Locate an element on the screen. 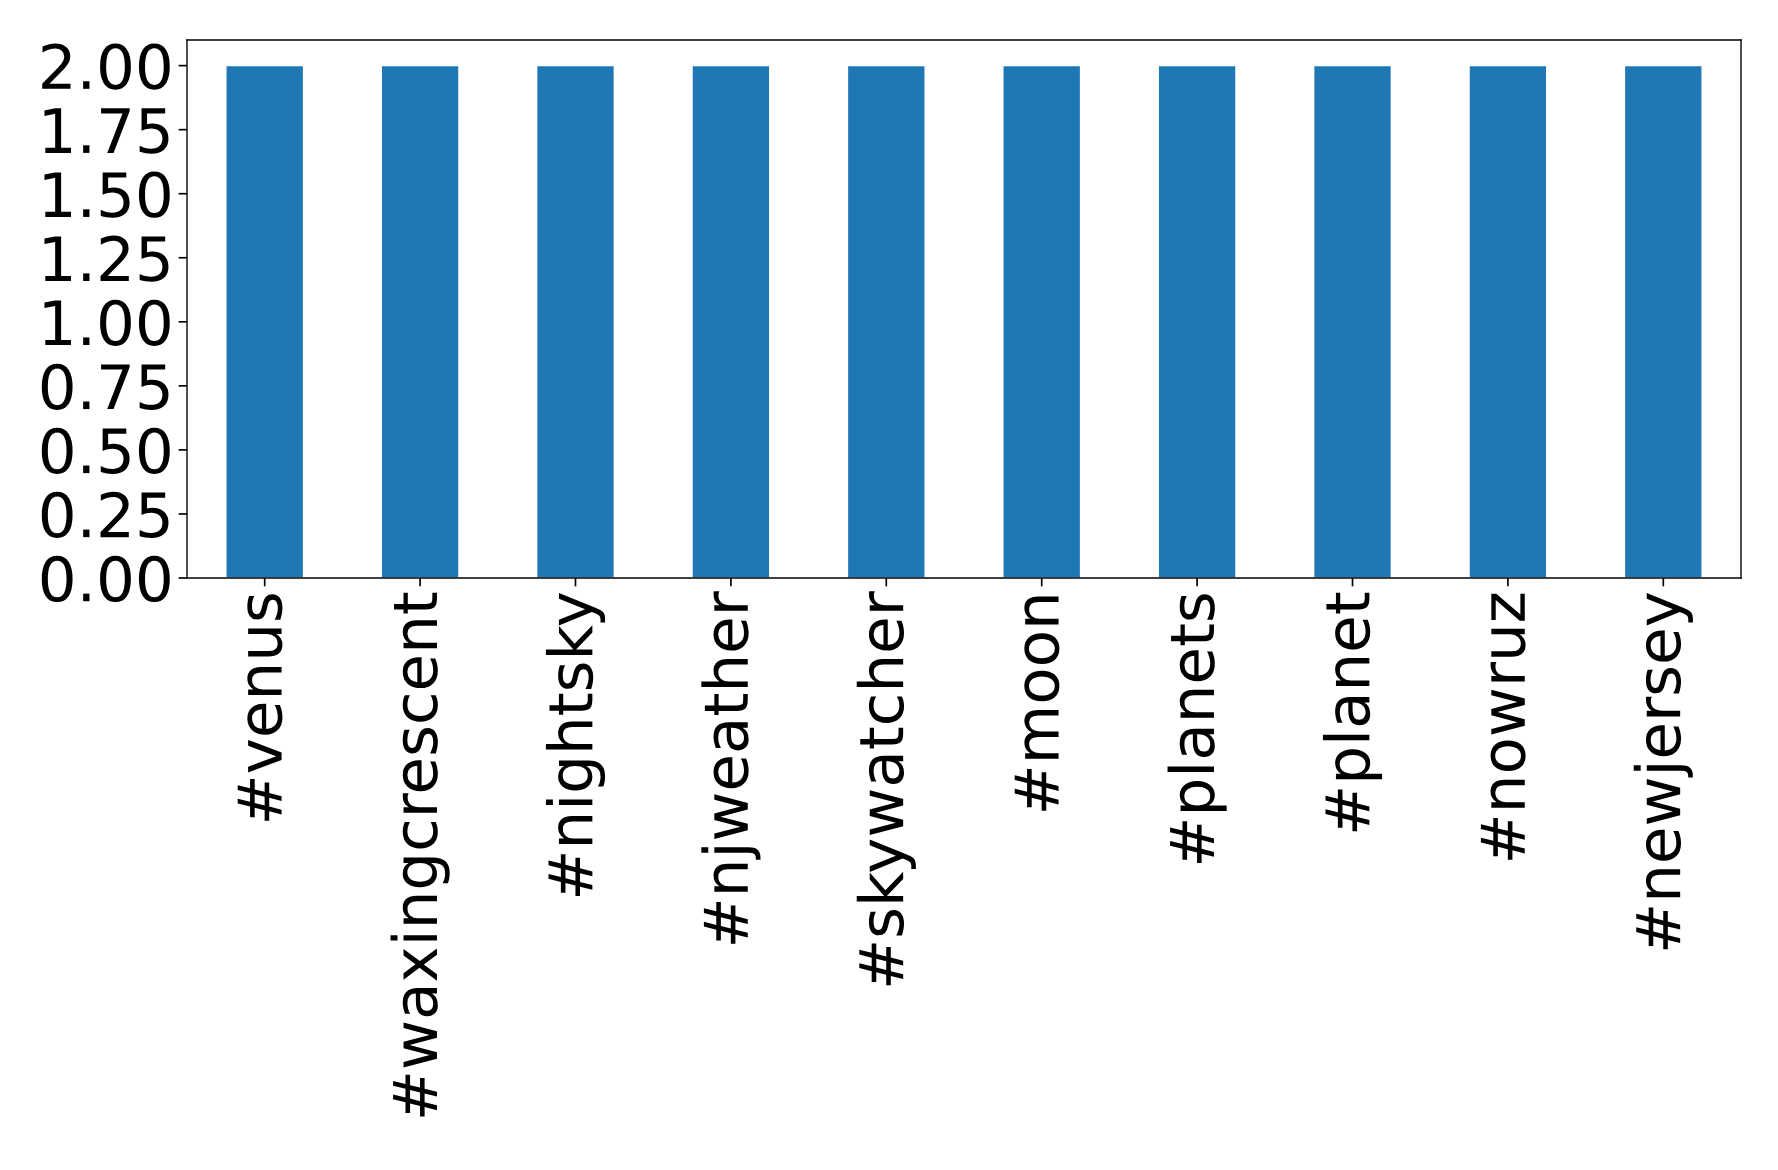 This screenshot has height=1170, width=1778. y-tick-label: 0.50 is located at coordinates (105, 450).